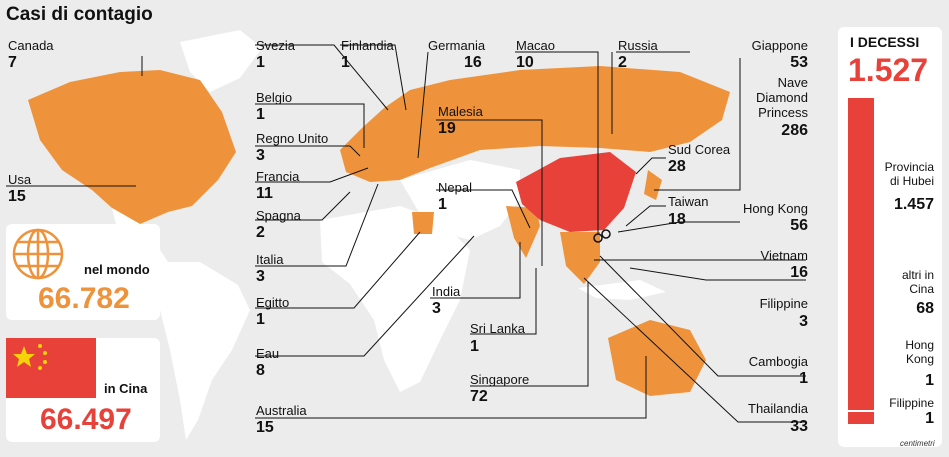 The height and width of the screenshot is (457, 949). I want to click on sud-corea-label: Sud Corea, so click(699, 149).